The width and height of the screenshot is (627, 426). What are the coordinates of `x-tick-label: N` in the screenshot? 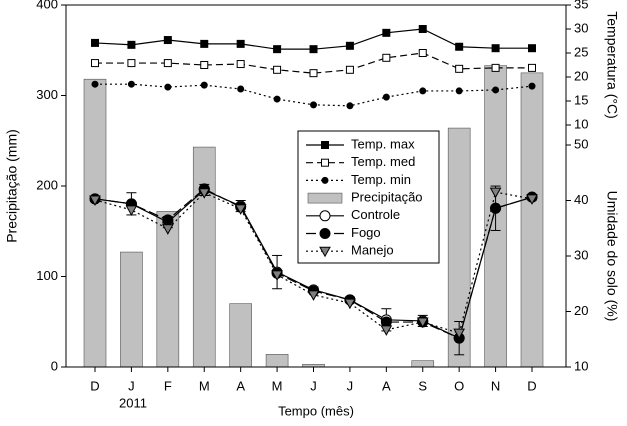 It's located at (495, 385).